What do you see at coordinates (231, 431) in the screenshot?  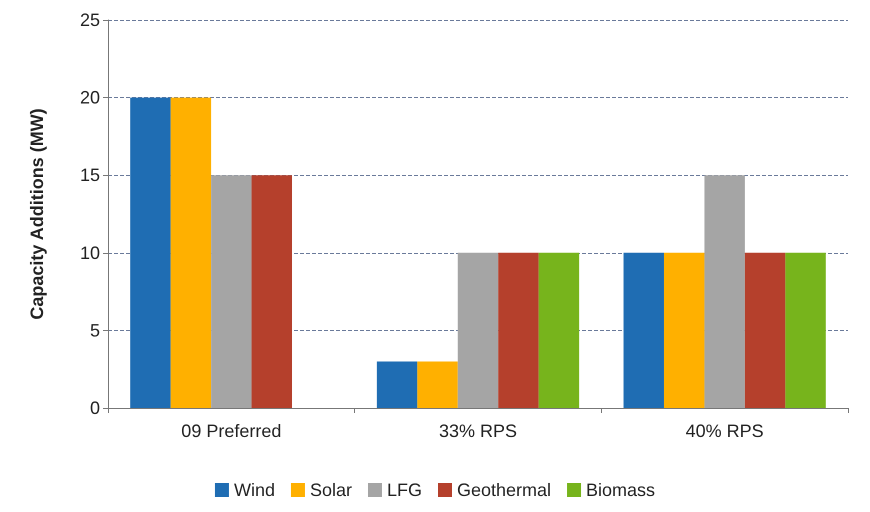 I see `x-tick-label: 09 Preferred` at bounding box center [231, 431].